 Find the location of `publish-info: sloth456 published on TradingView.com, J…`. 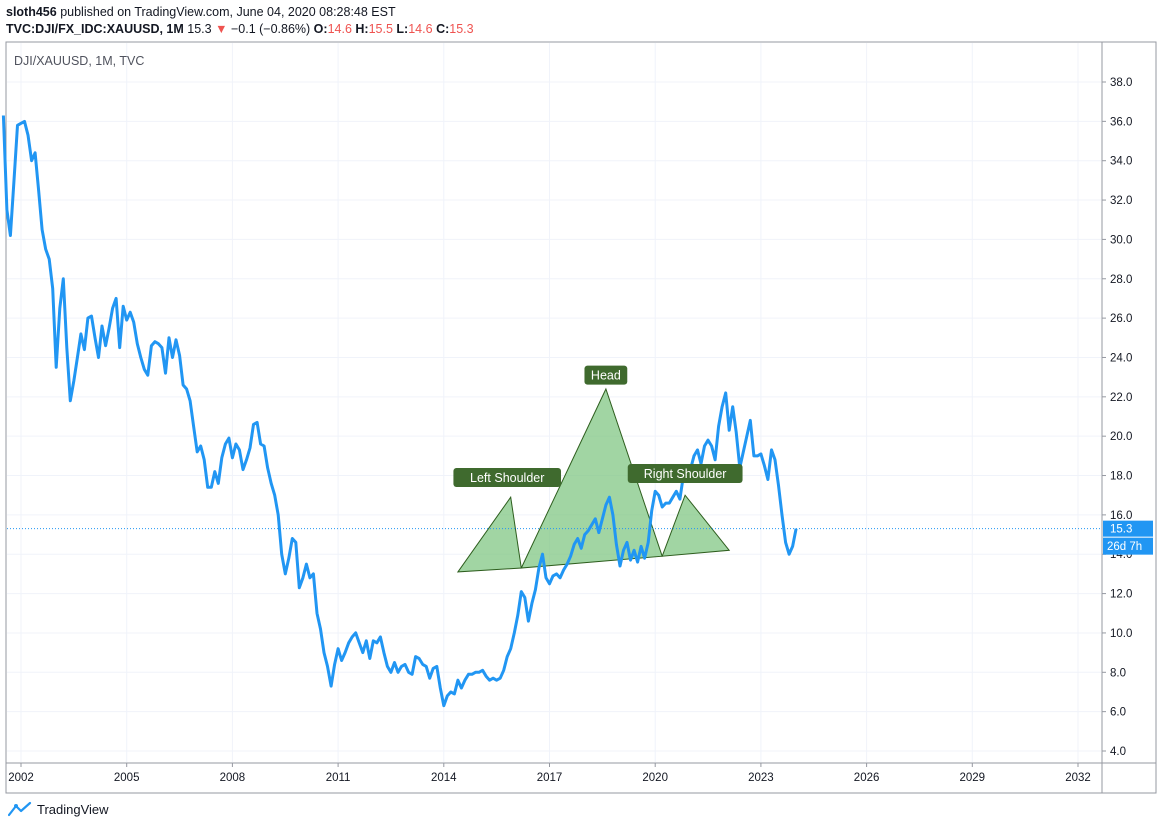

publish-info: sloth456 published on TradingView.com, J… is located at coordinates (201, 12).